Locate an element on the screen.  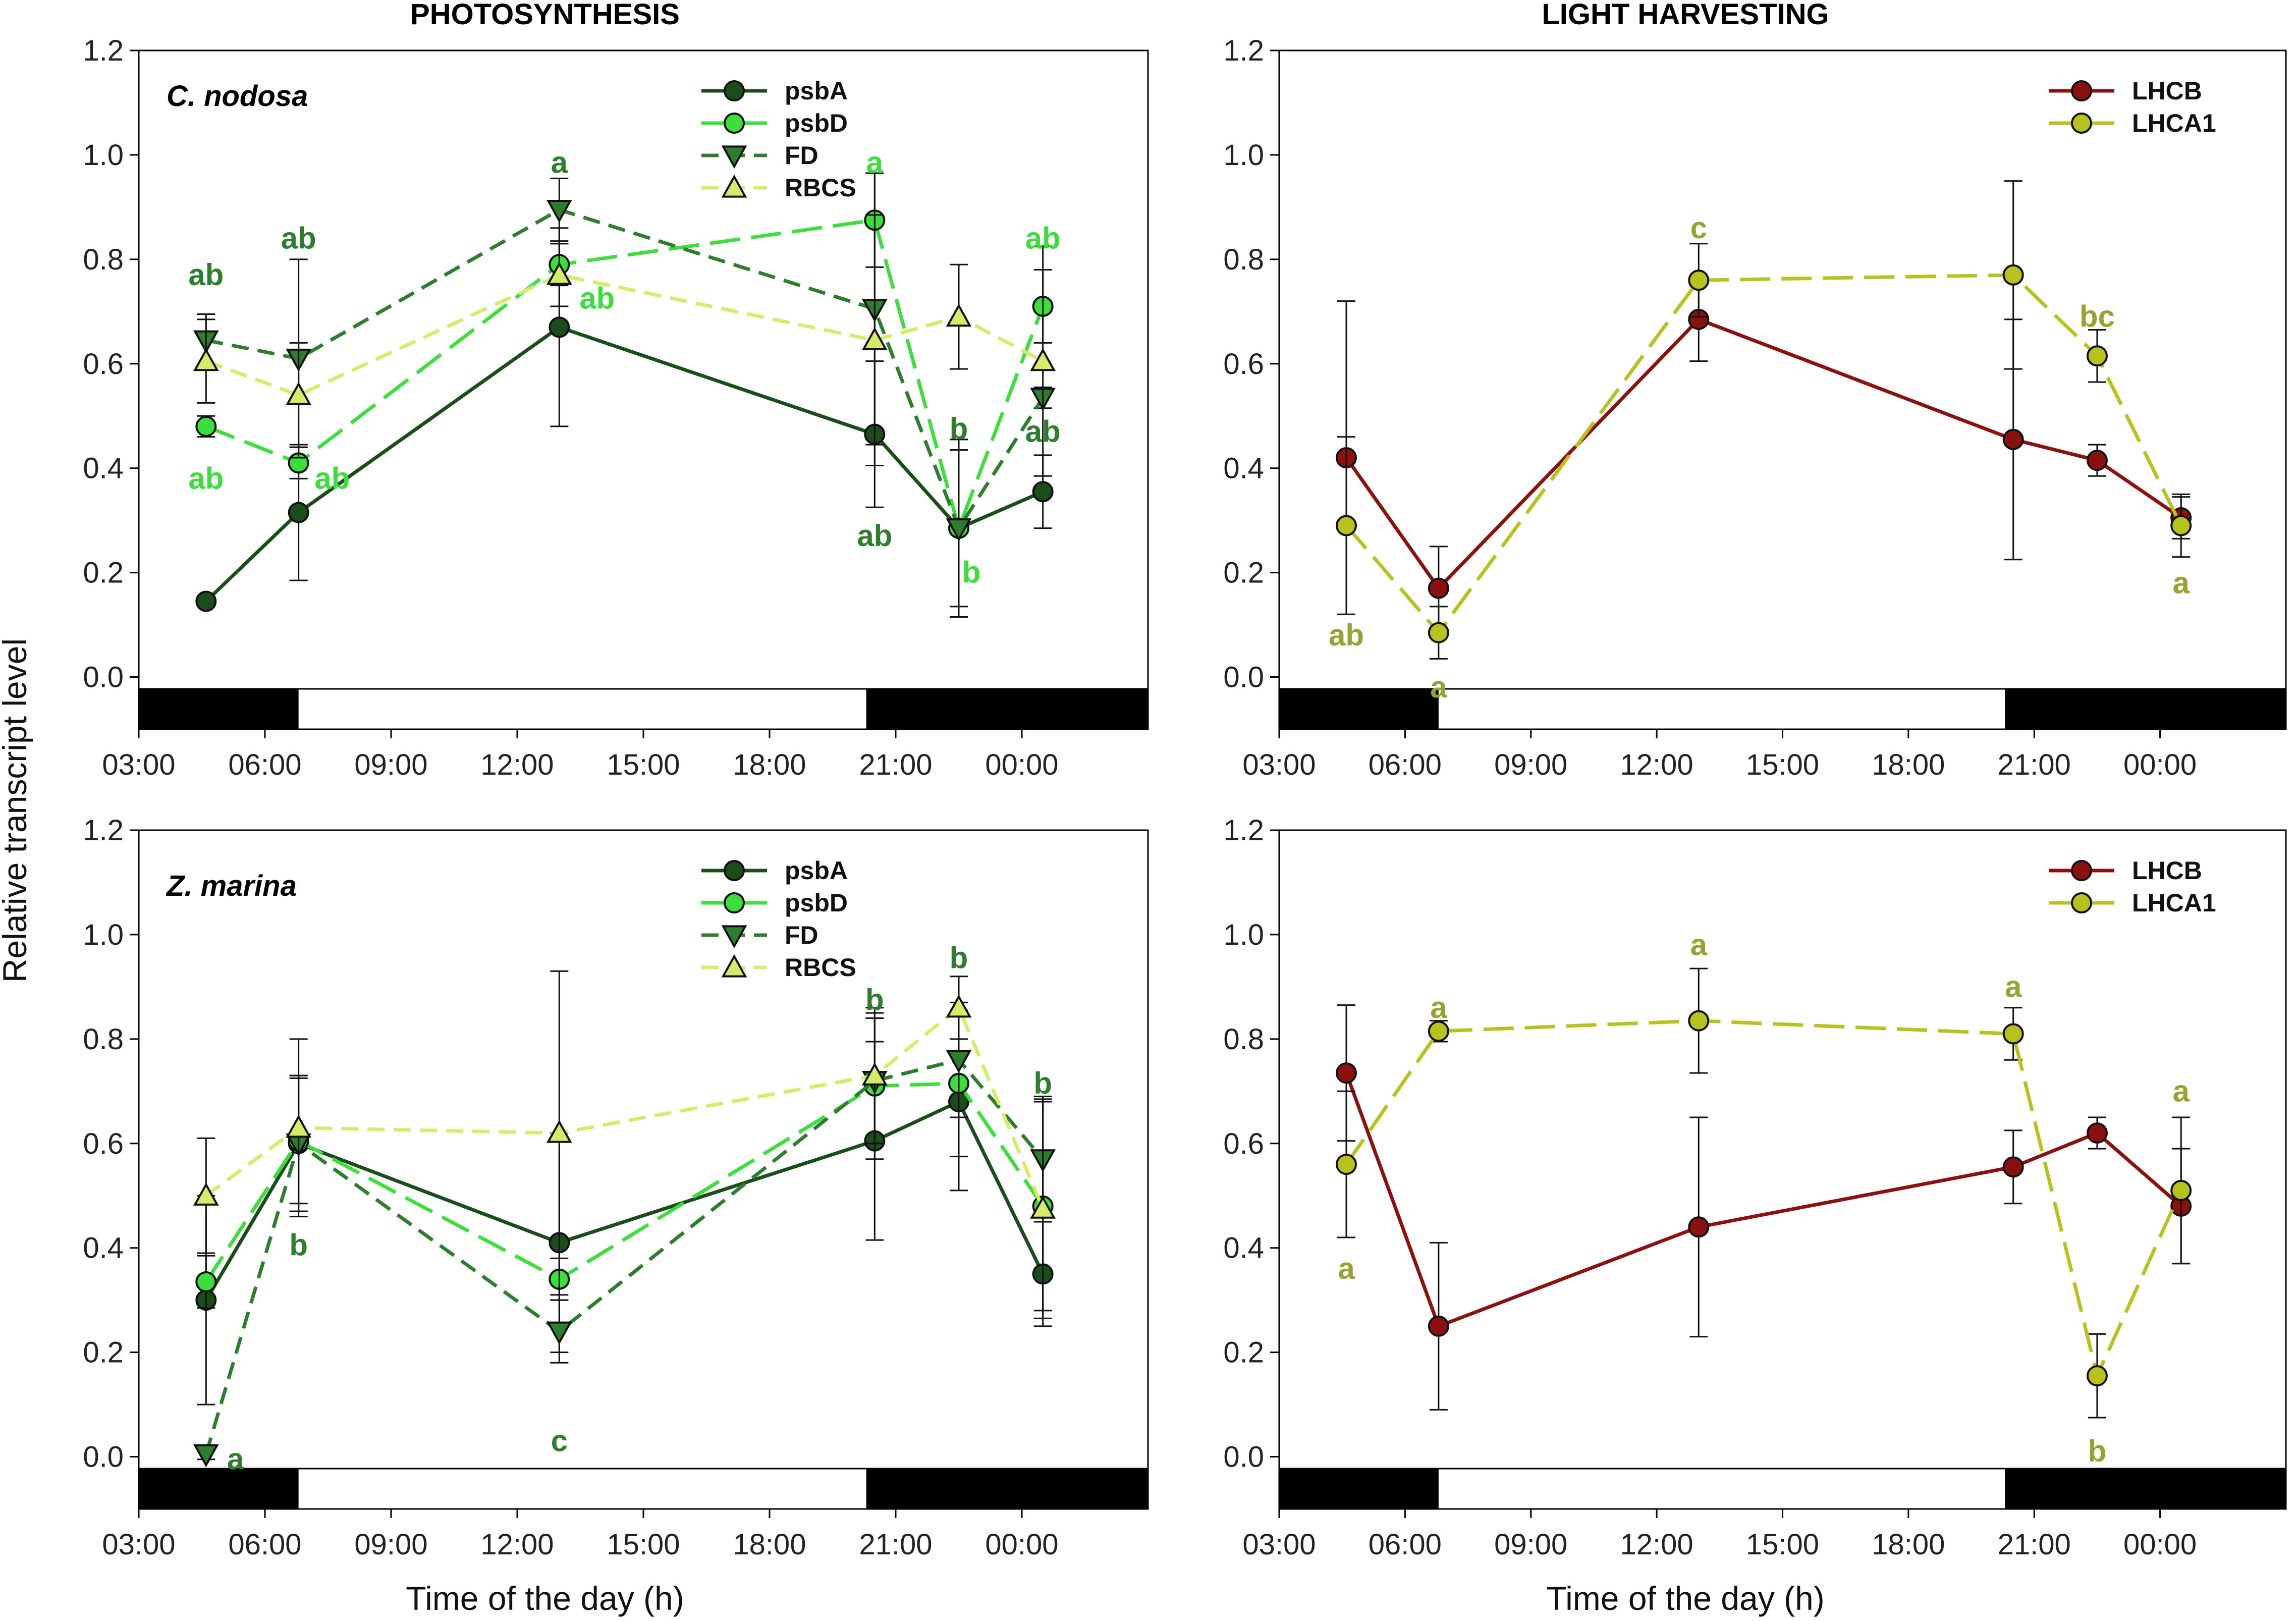
y-axis-label: Relative transcript level is located at coordinates (16, 810).